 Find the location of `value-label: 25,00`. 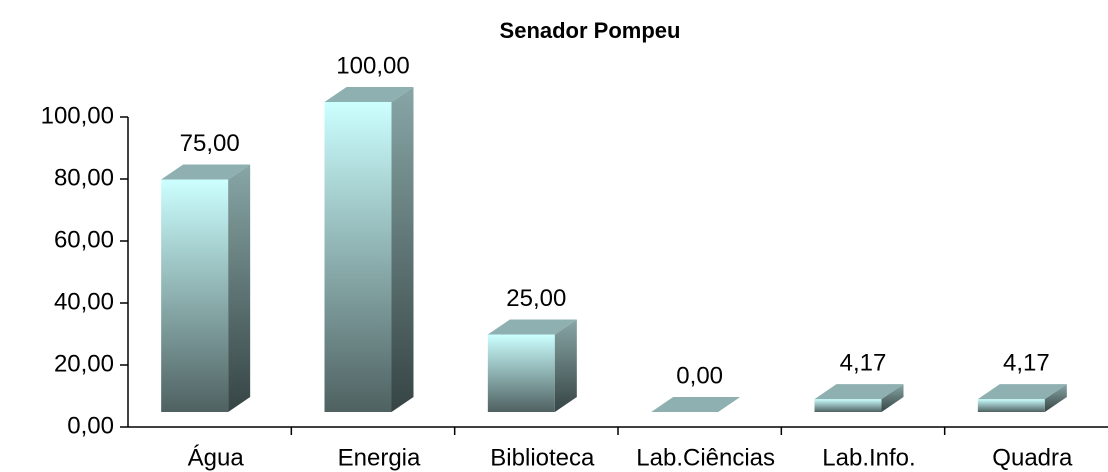

value-label: 25,00 is located at coordinates (536, 298).